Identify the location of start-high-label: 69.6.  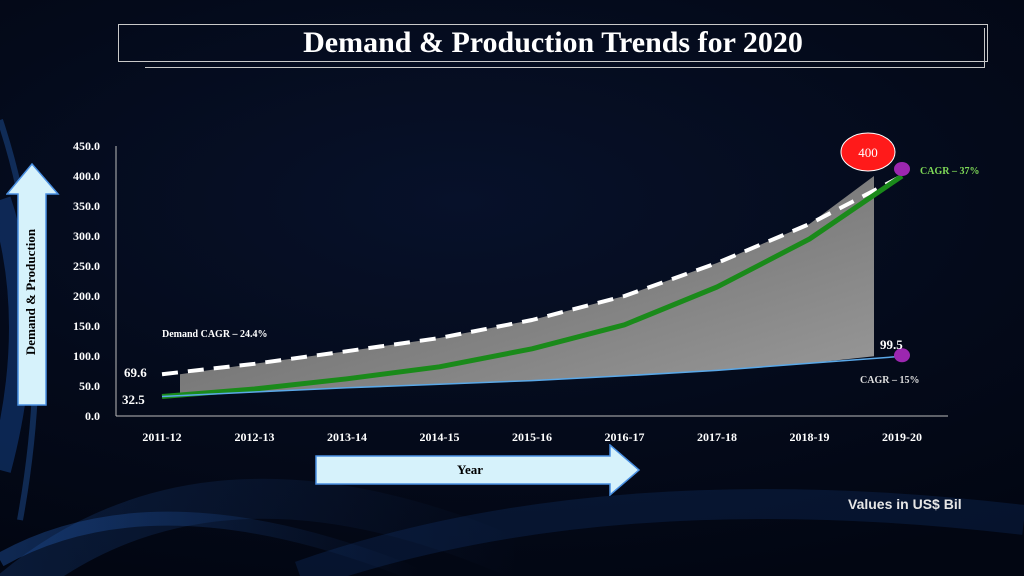
(135, 372).